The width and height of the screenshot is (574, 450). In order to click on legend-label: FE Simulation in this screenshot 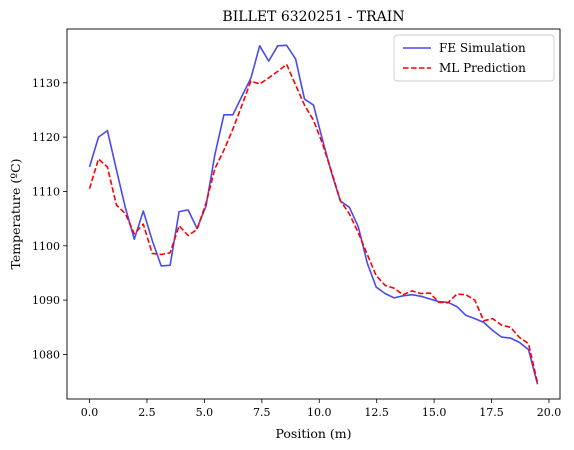, I will do `click(482, 48)`.